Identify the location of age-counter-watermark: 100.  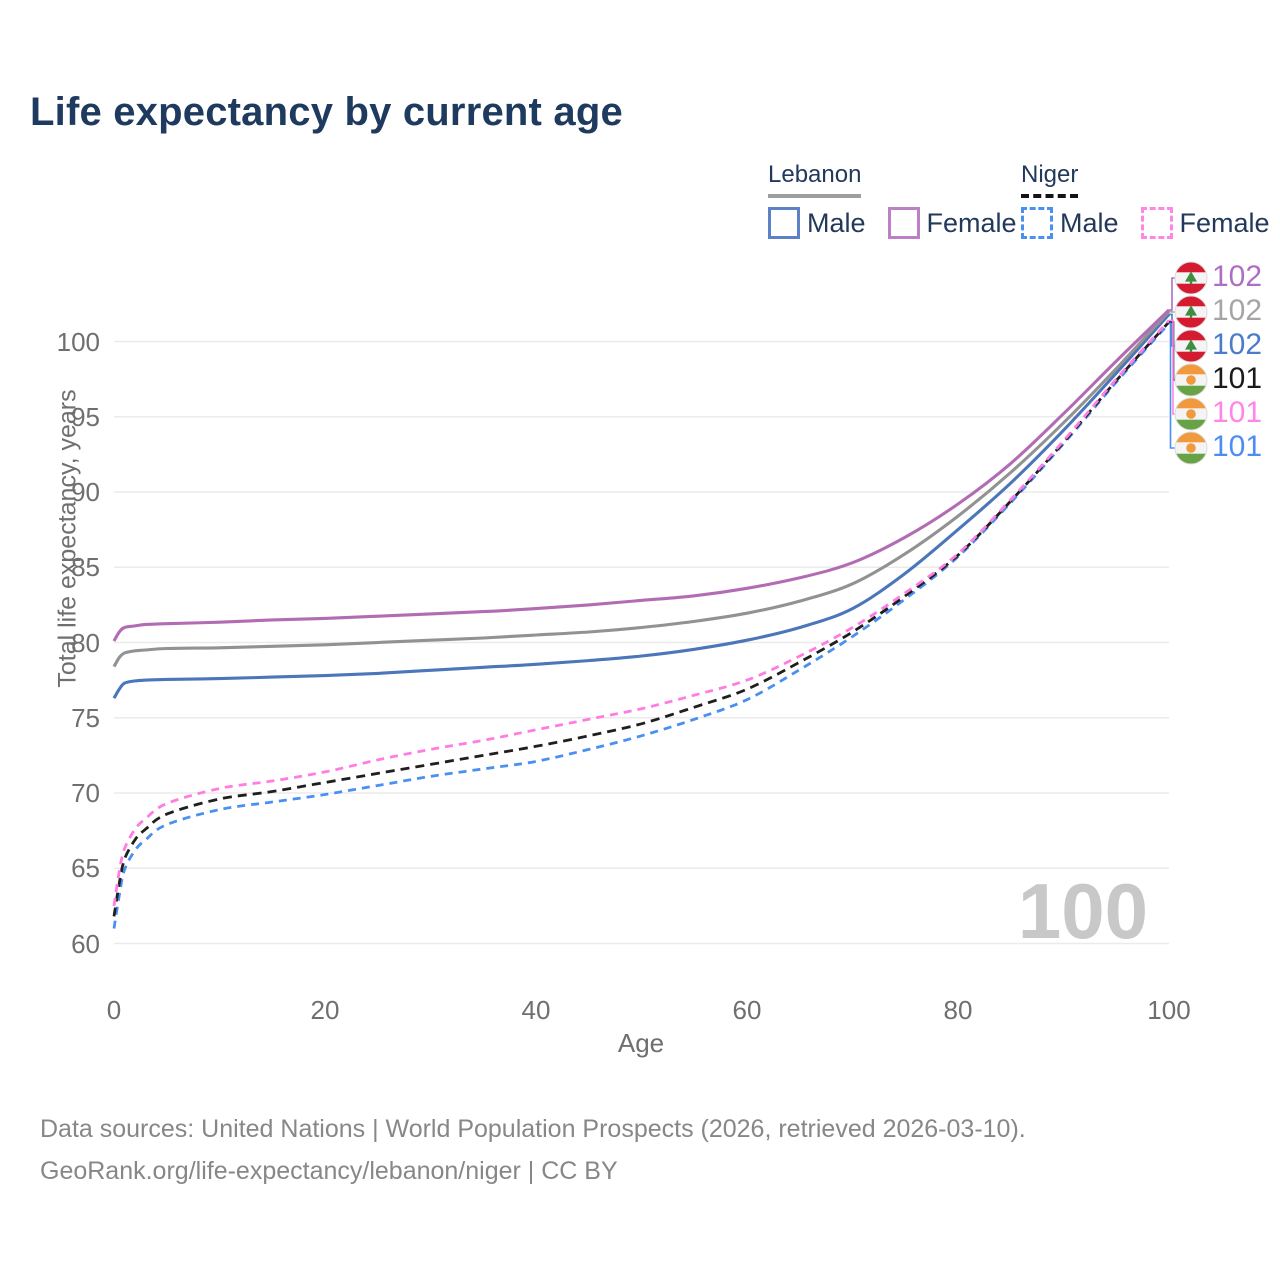
(1082, 911).